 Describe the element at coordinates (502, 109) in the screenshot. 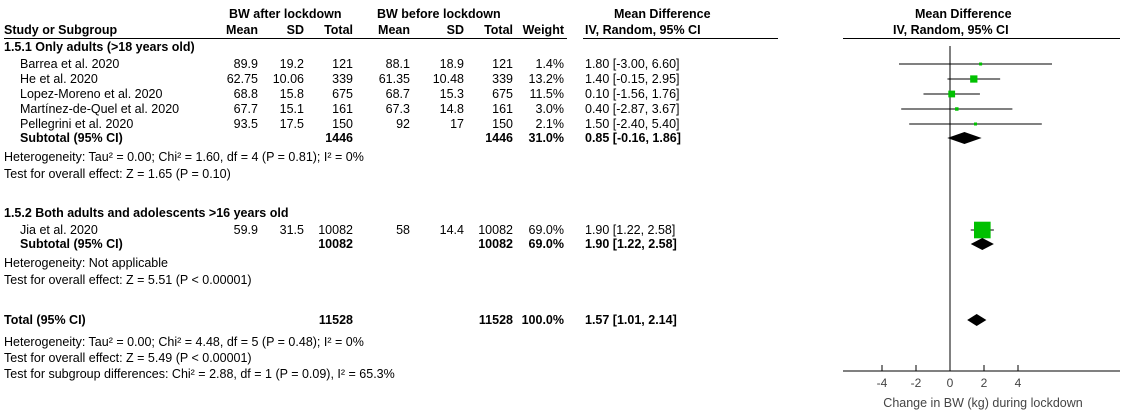

I see `total-before: 161` at that location.